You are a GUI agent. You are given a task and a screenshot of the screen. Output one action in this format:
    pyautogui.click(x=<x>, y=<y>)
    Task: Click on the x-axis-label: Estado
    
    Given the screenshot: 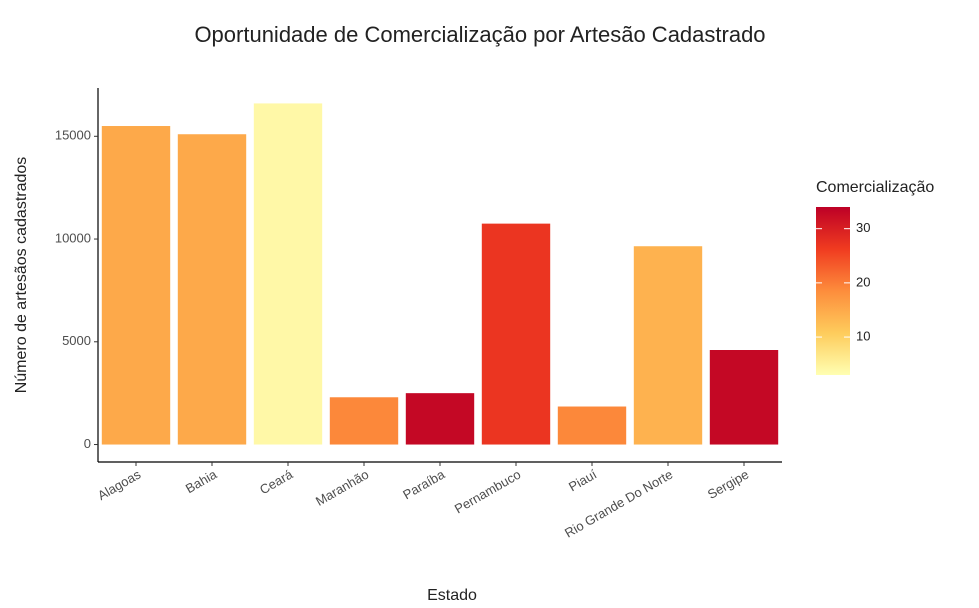 What is the action you would take?
    pyautogui.click(x=452, y=595)
    